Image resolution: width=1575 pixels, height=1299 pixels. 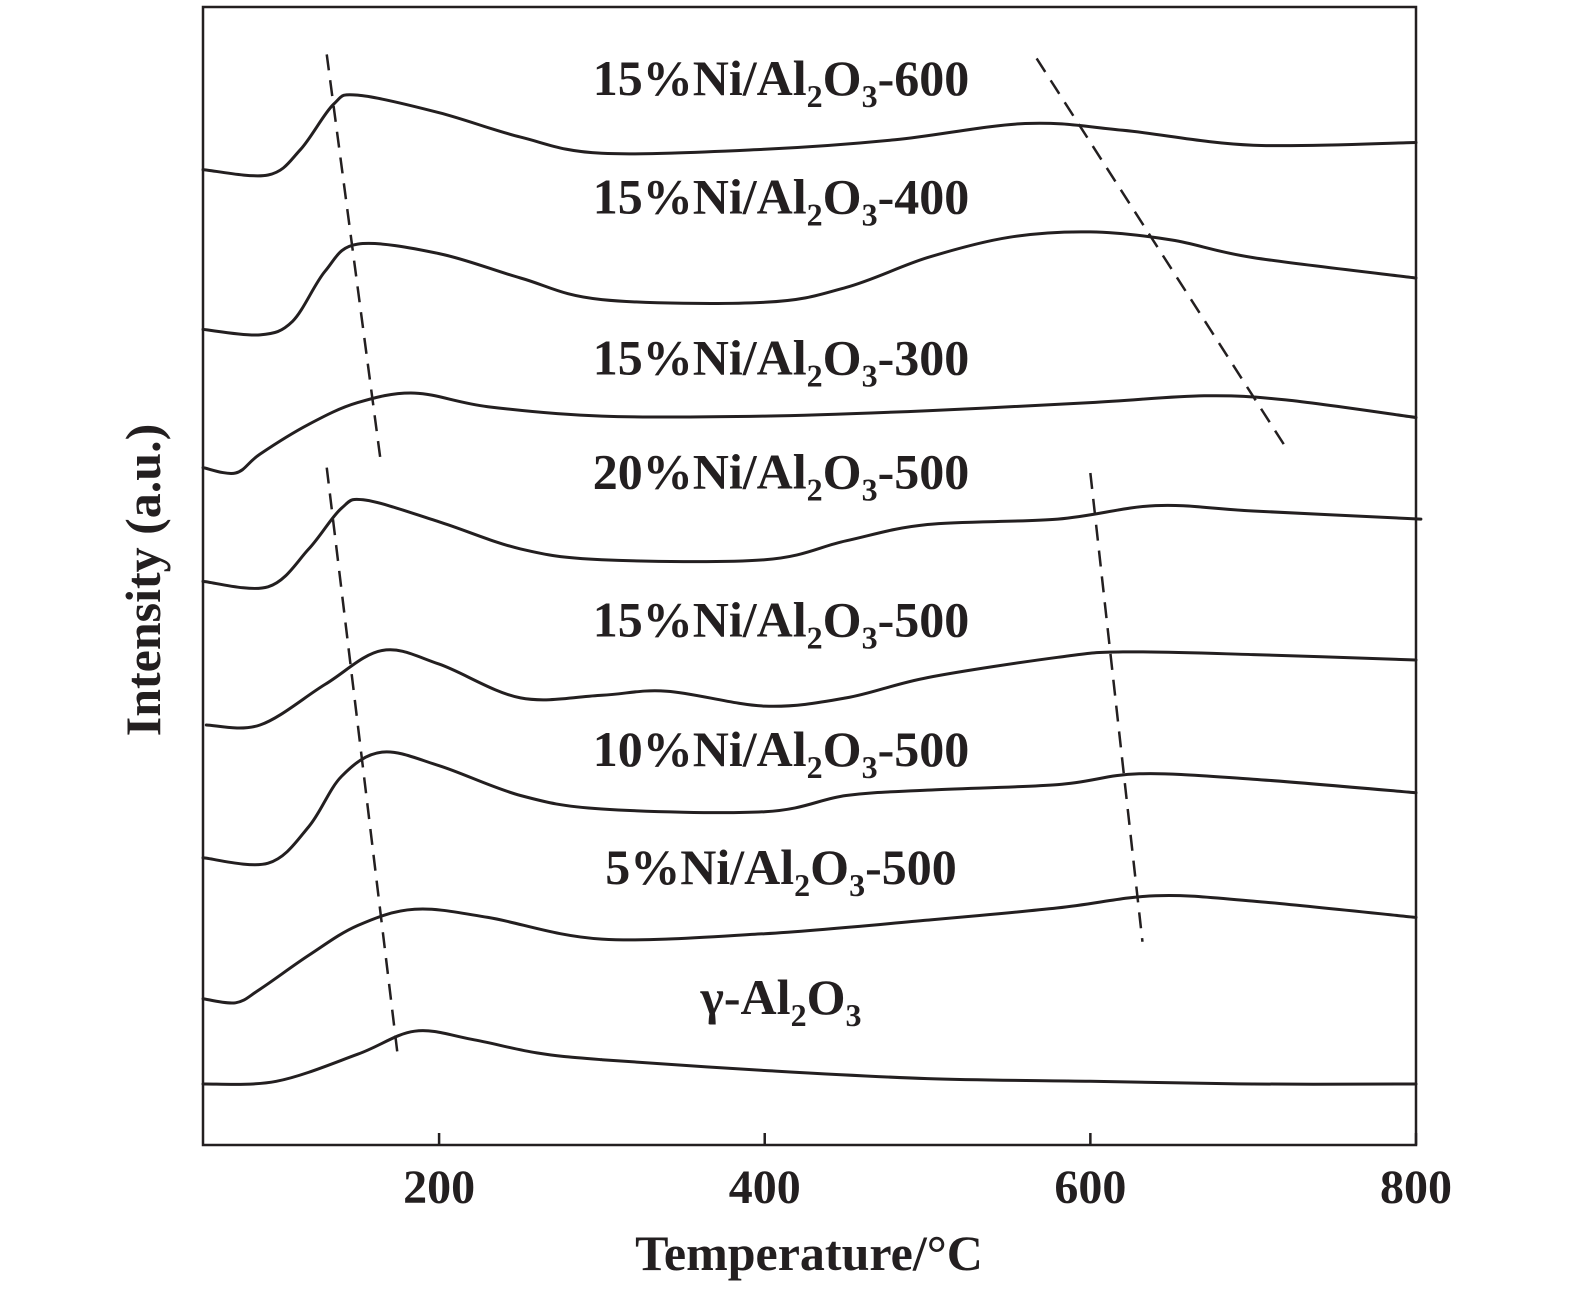 I want to click on series-label-al-o: γ-Al2O3, so click(x=781, y=1001).